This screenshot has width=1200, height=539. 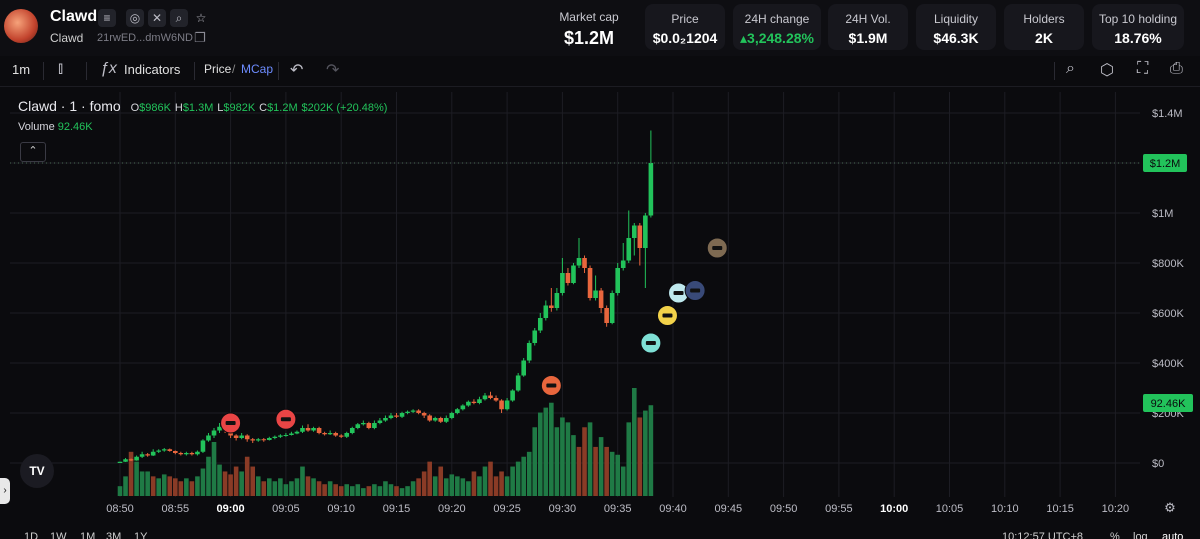 What do you see at coordinates (563, 509) in the screenshot?
I see `x-tick-label: 09:30` at bounding box center [563, 509].